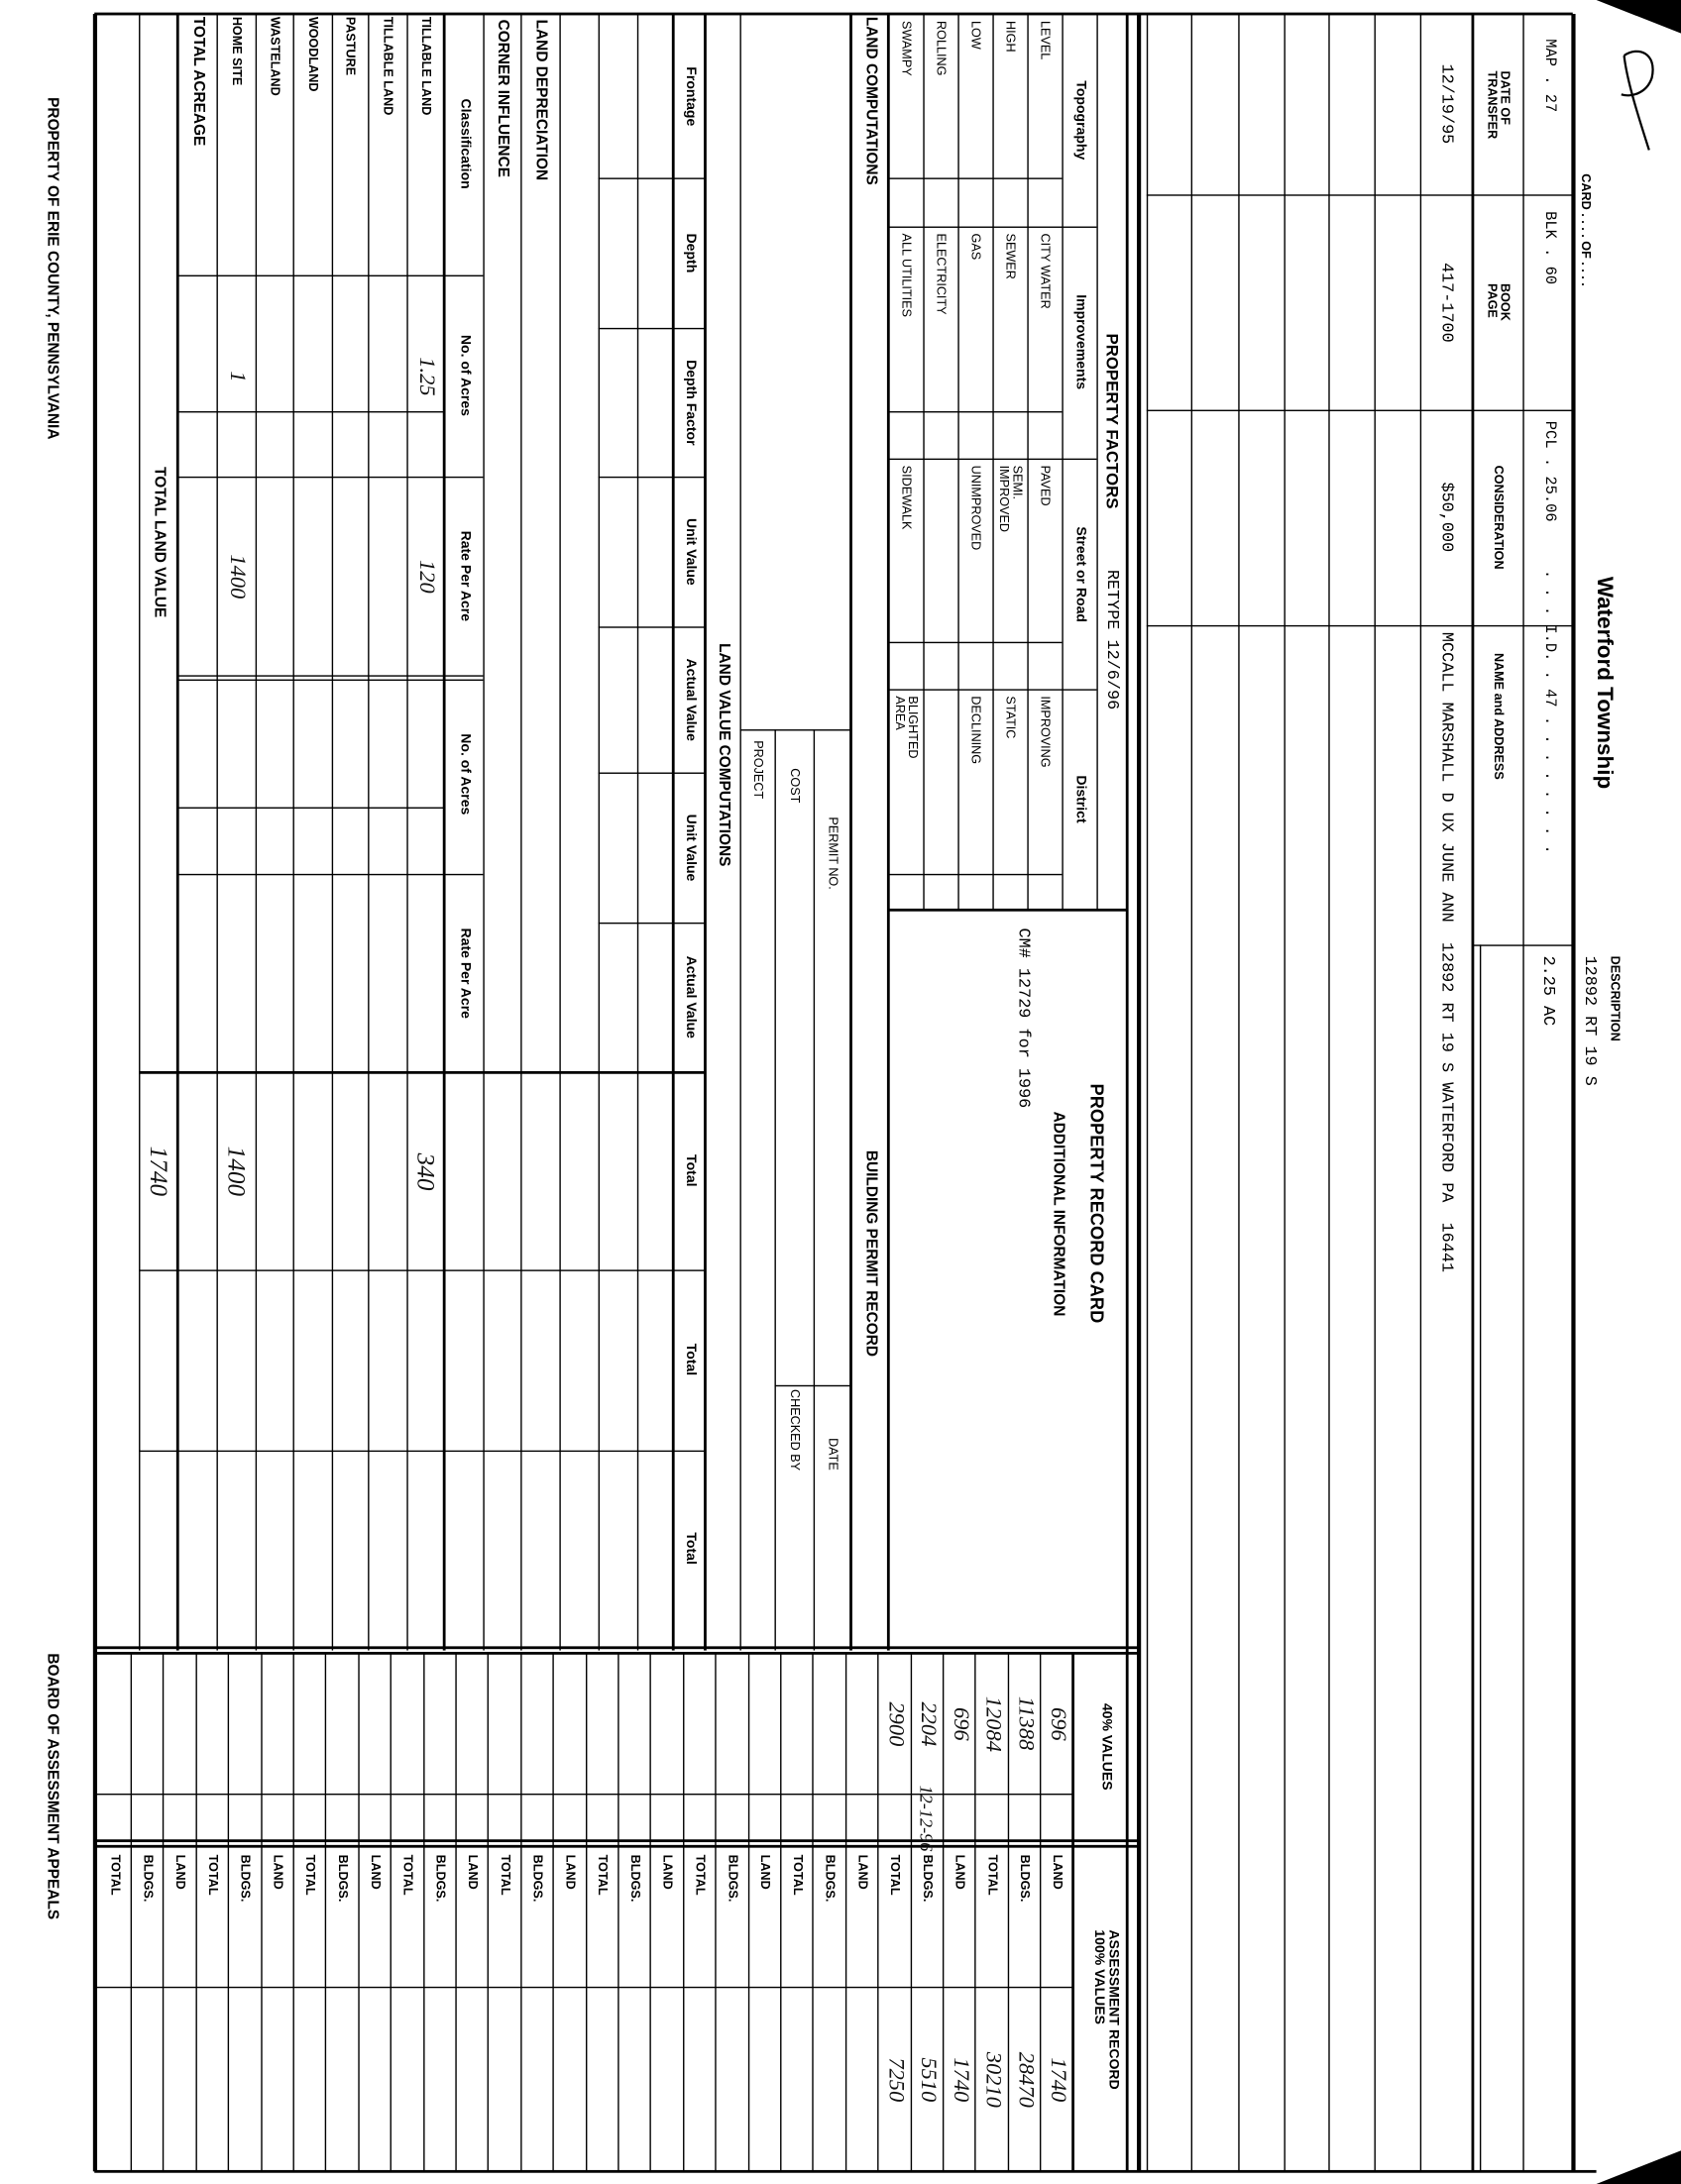 The image size is (1681, 2184). I want to click on land-class-label: HOME SITE, so click(237, 51).